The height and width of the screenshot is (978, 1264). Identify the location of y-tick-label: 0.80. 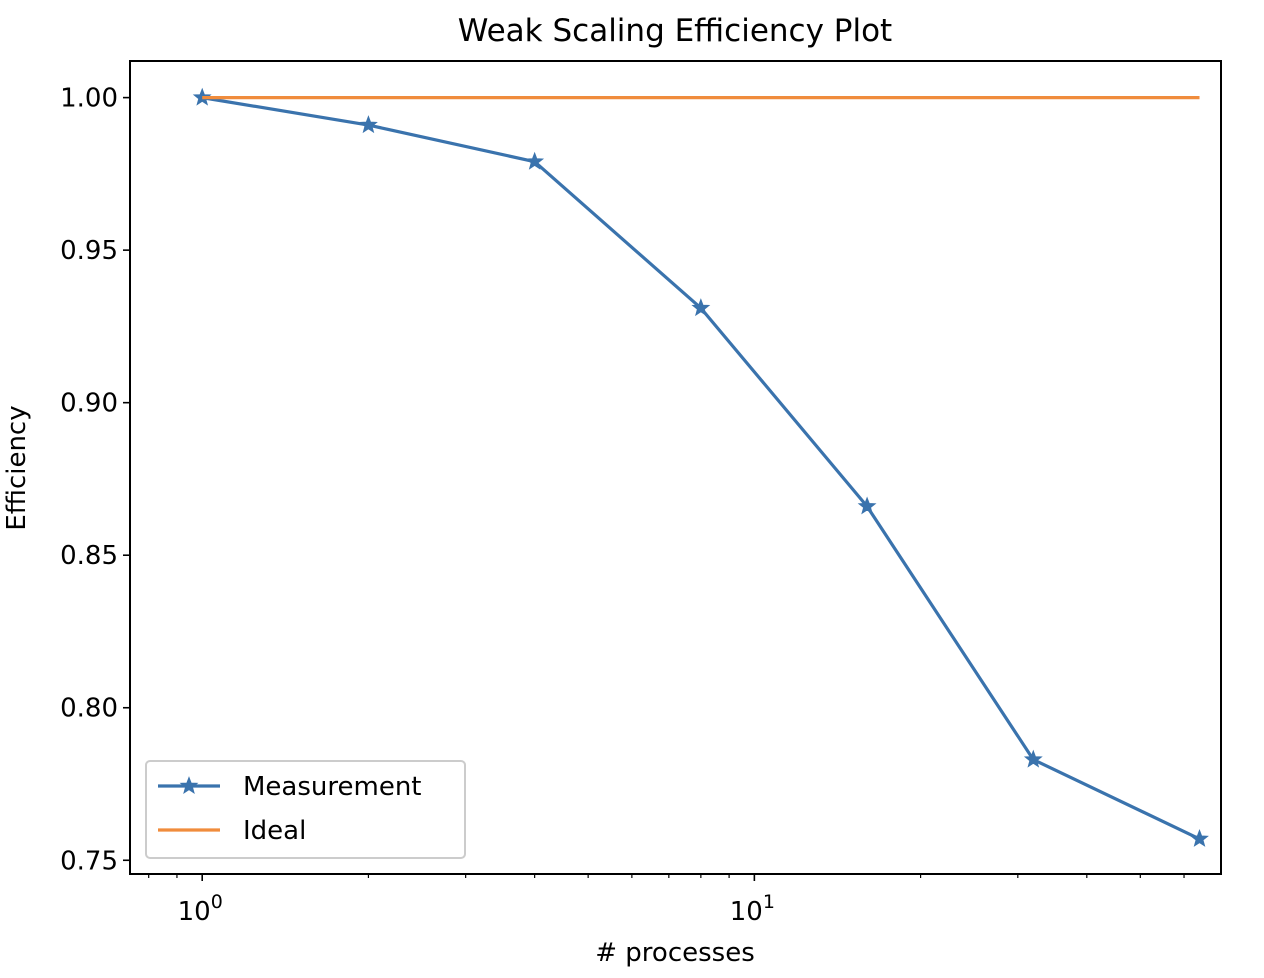
(89, 709).